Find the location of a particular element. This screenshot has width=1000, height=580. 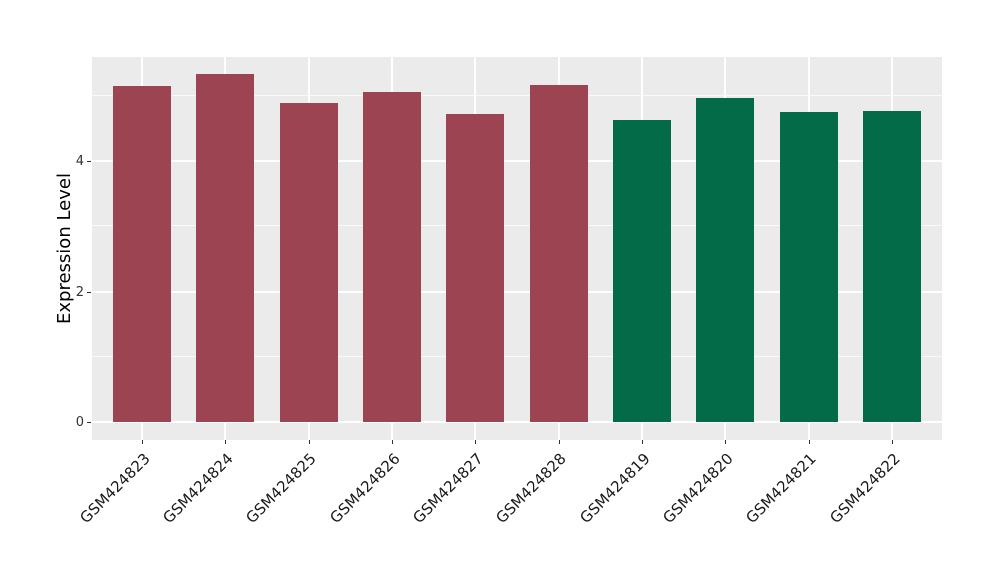

x-tick-label-GSM424824: GSM424824 is located at coordinates (198, 488).